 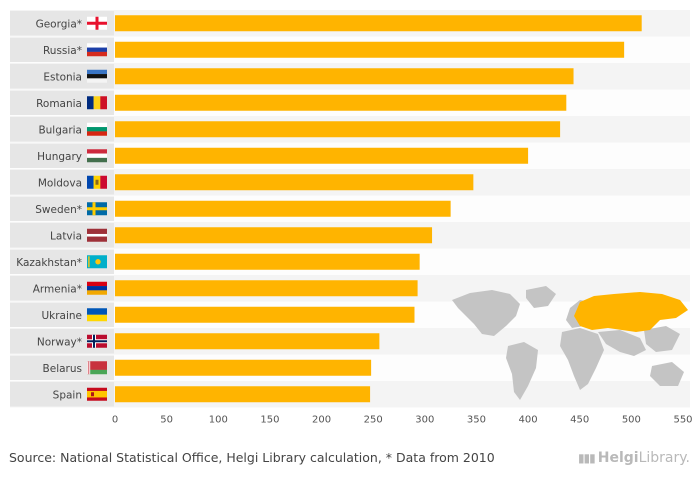 What do you see at coordinates (97, 235) in the screenshot?
I see `latvia-flag-icon` at bounding box center [97, 235].